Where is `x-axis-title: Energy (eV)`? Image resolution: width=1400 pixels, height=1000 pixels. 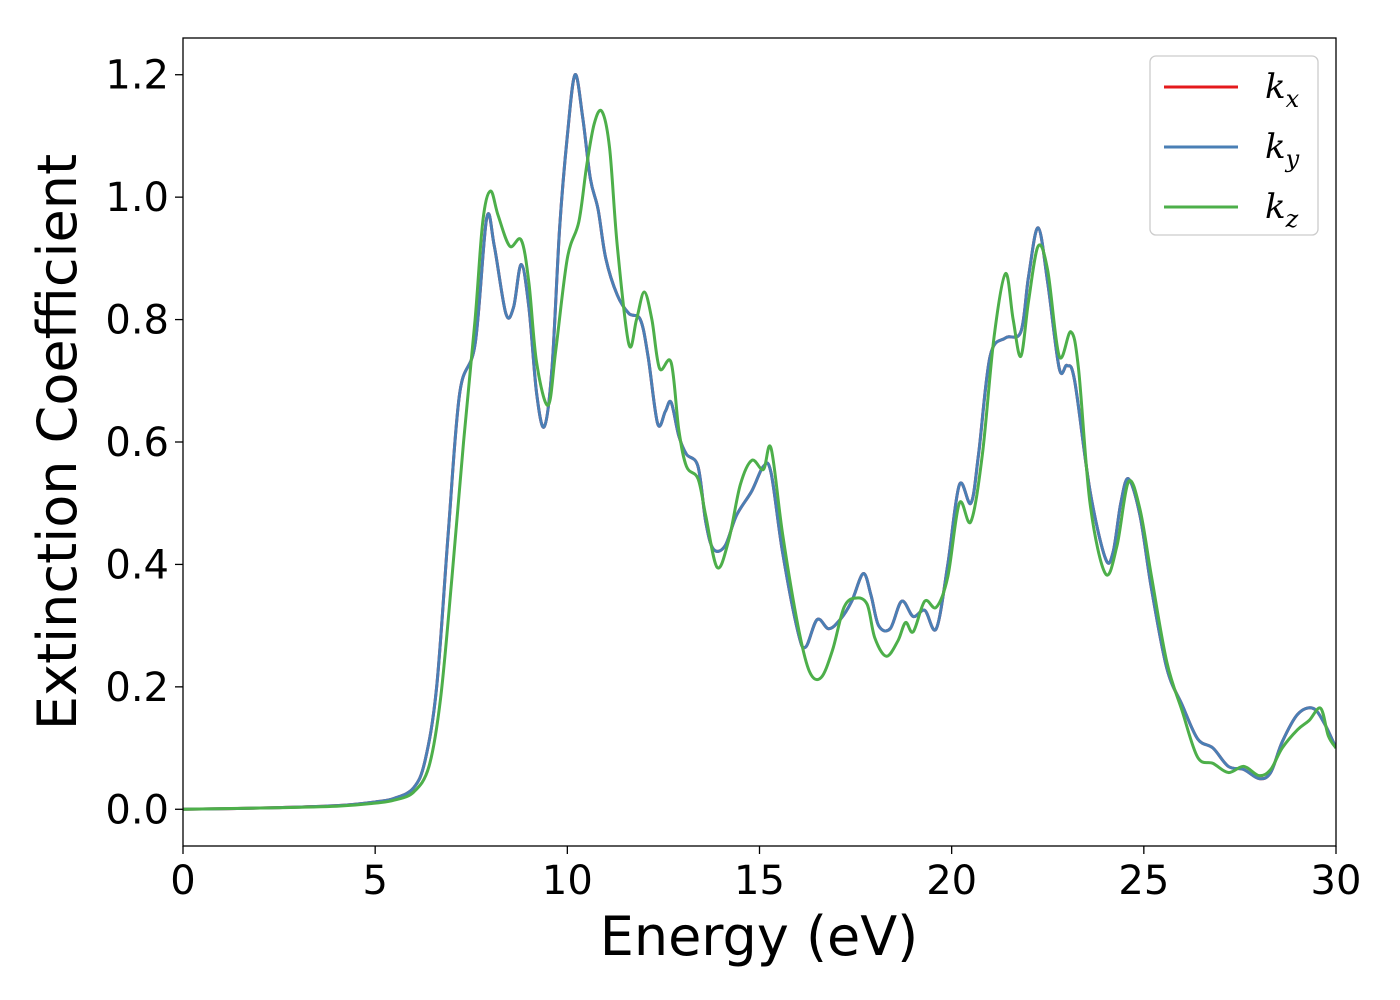 x-axis-title: Energy (eV) is located at coordinates (759, 936).